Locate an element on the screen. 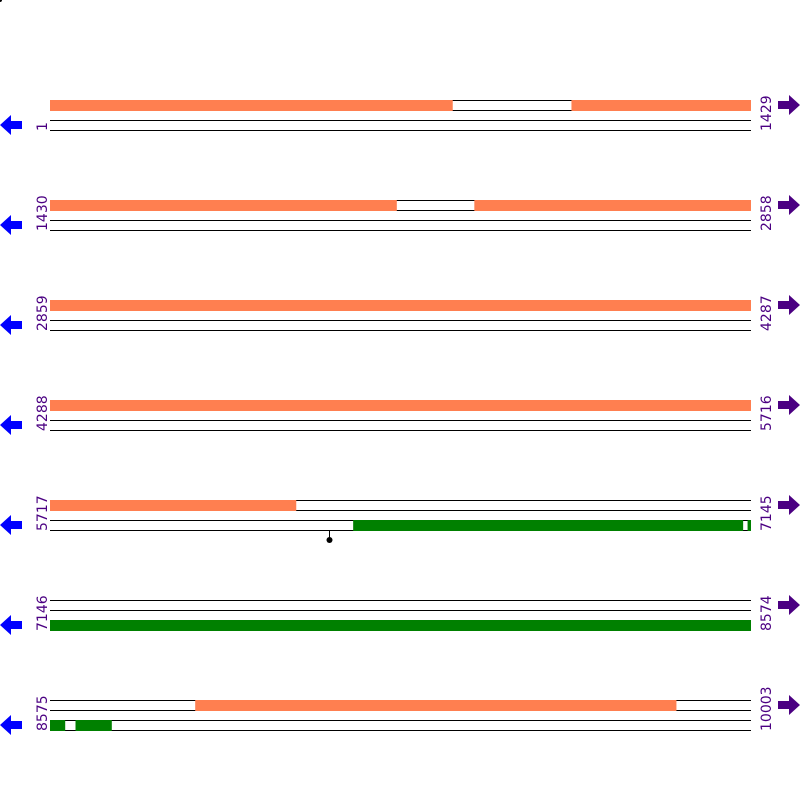 Image resolution: width=800 pixels, height=800 pixels. row-end-label: 1429 is located at coordinates (767, 113).